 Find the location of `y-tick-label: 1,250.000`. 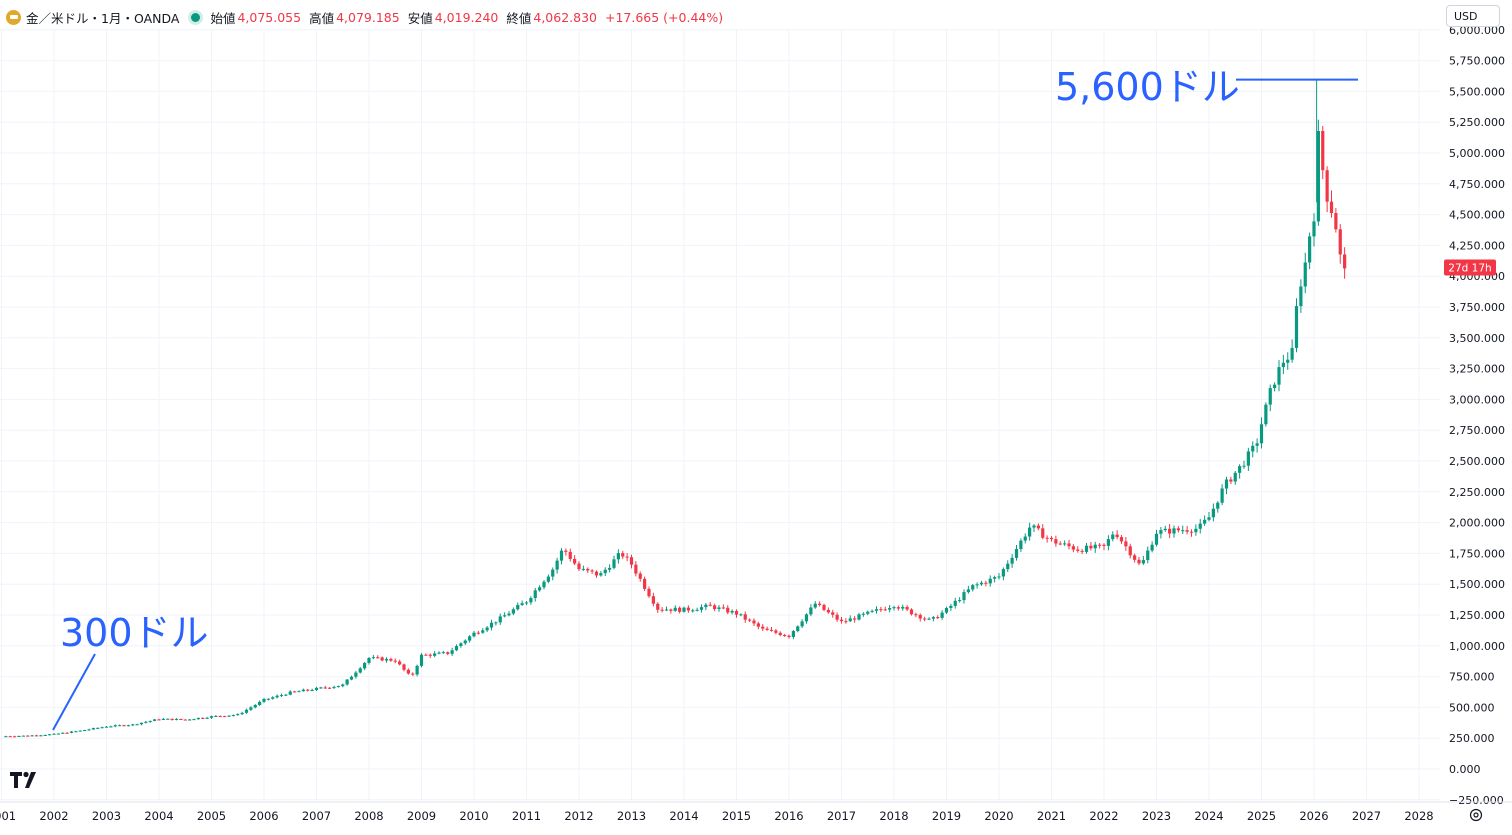

y-tick-label: 1,250.000 is located at coordinates (1477, 615).